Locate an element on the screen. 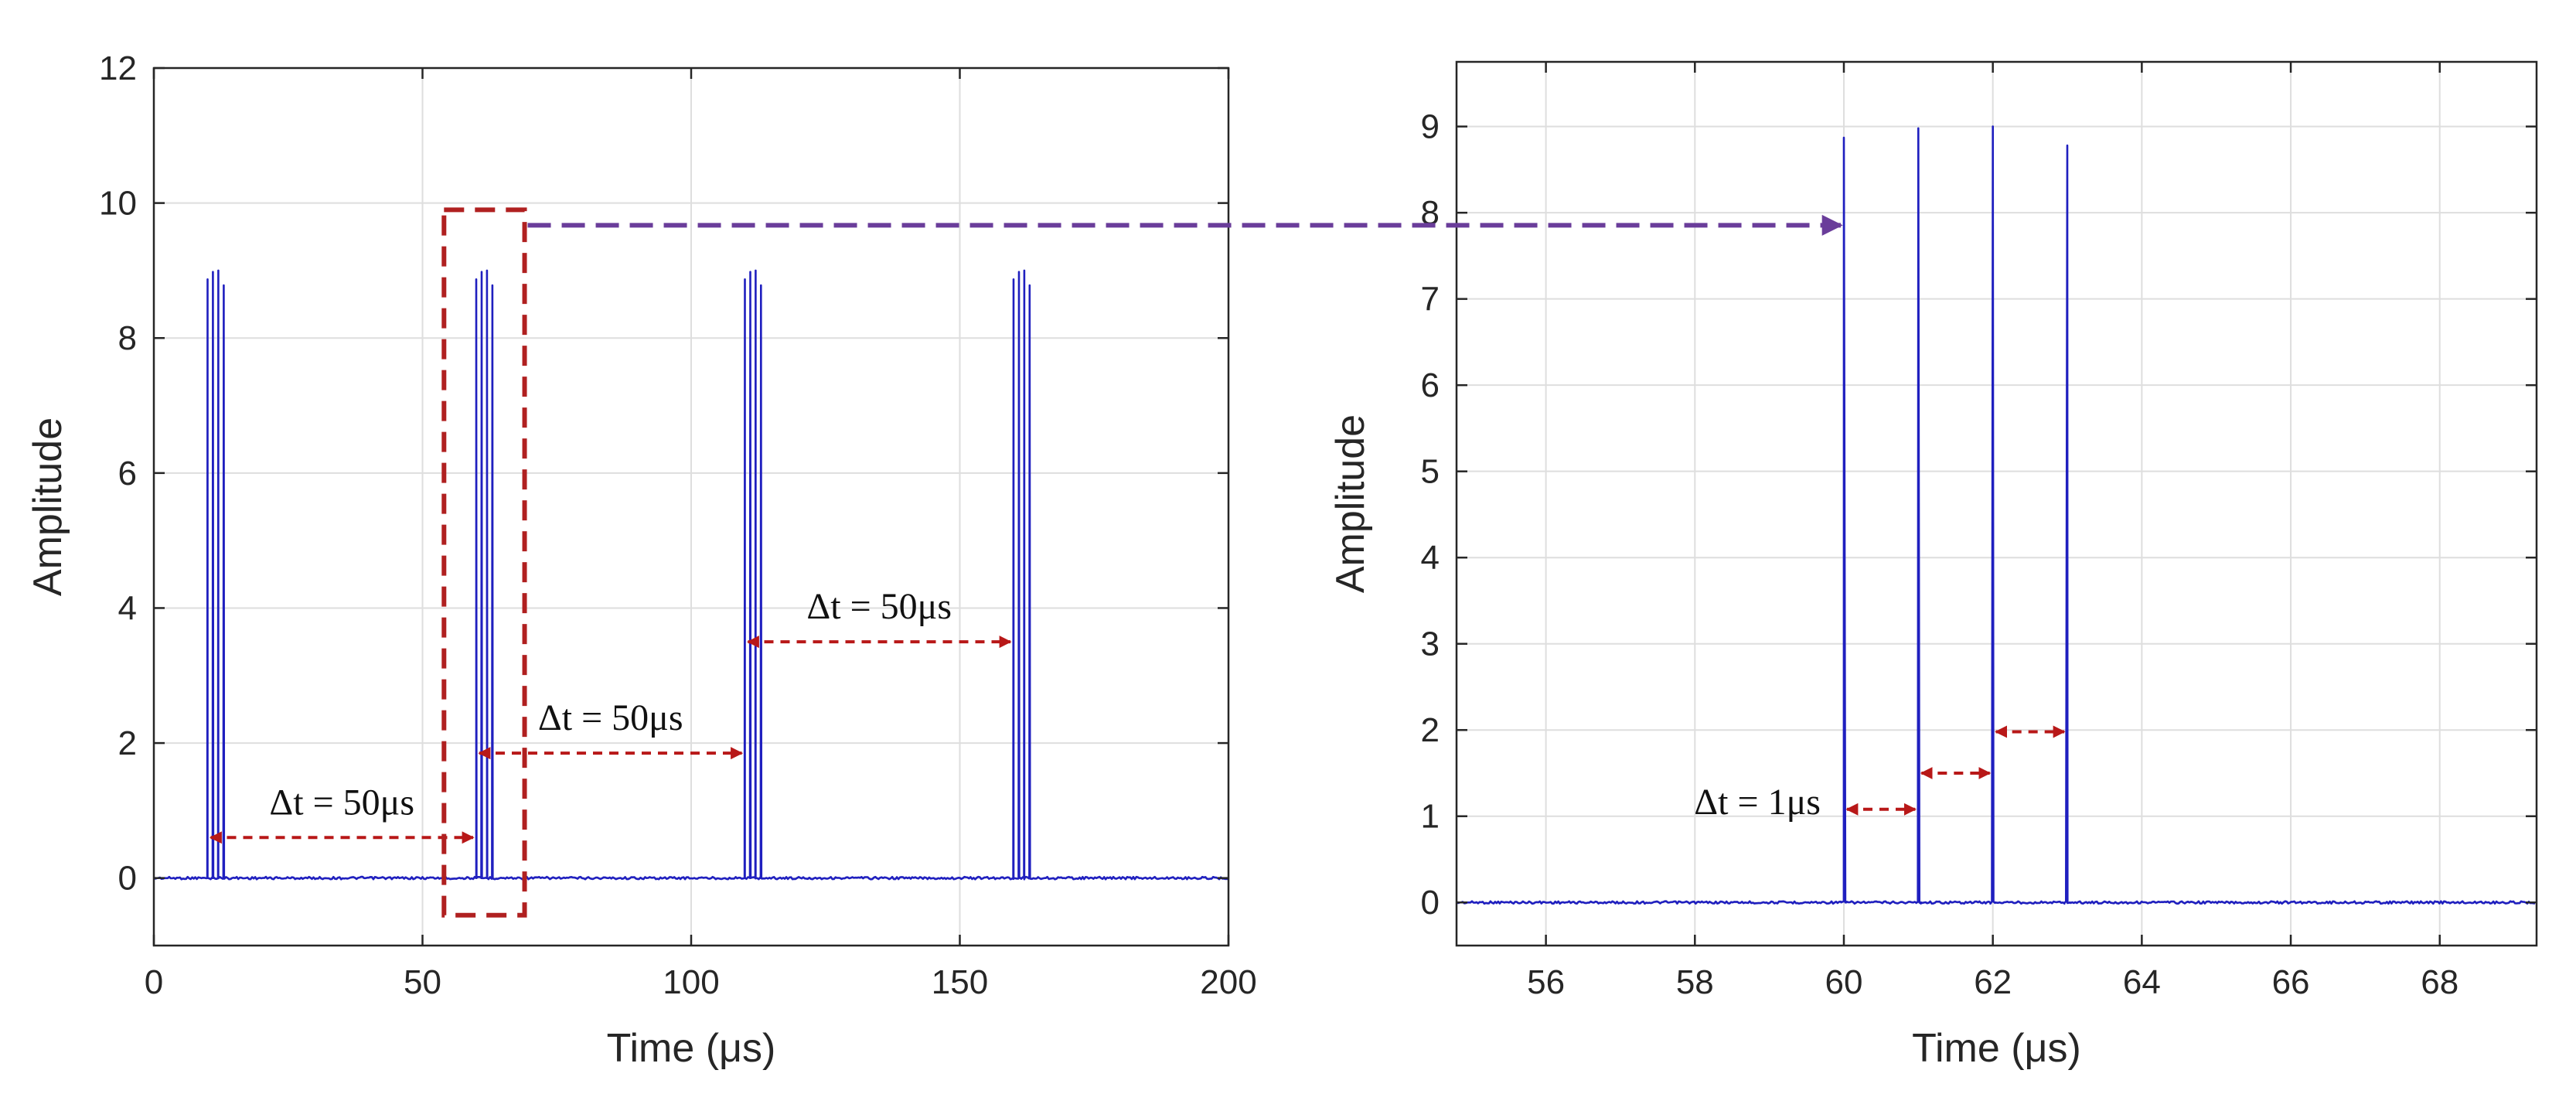 This screenshot has height=1111, width=2576. overview-y-axis-label: Amplitude is located at coordinates (48, 506).